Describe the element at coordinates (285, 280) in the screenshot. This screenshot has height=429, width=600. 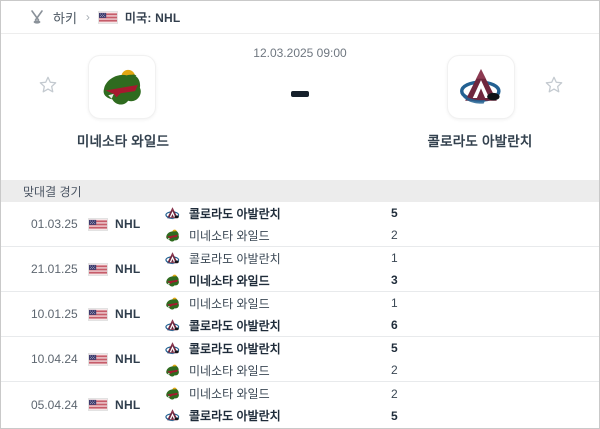
I see `team-line: 미네소타 와일드 3` at that location.